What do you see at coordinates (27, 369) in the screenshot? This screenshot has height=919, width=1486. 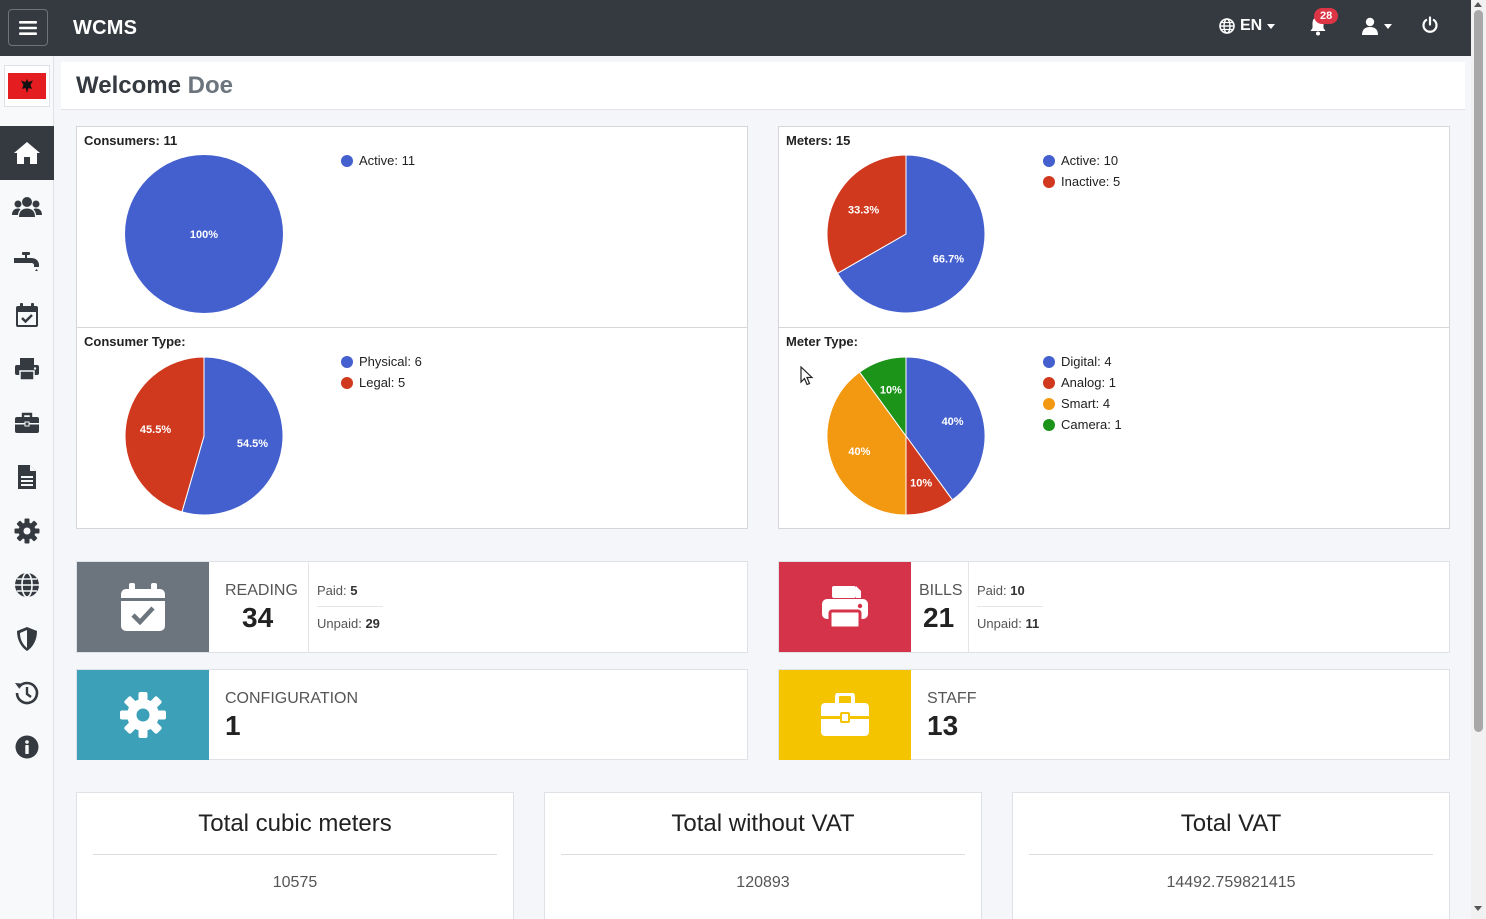 I see `sidebar-item-bills` at bounding box center [27, 369].